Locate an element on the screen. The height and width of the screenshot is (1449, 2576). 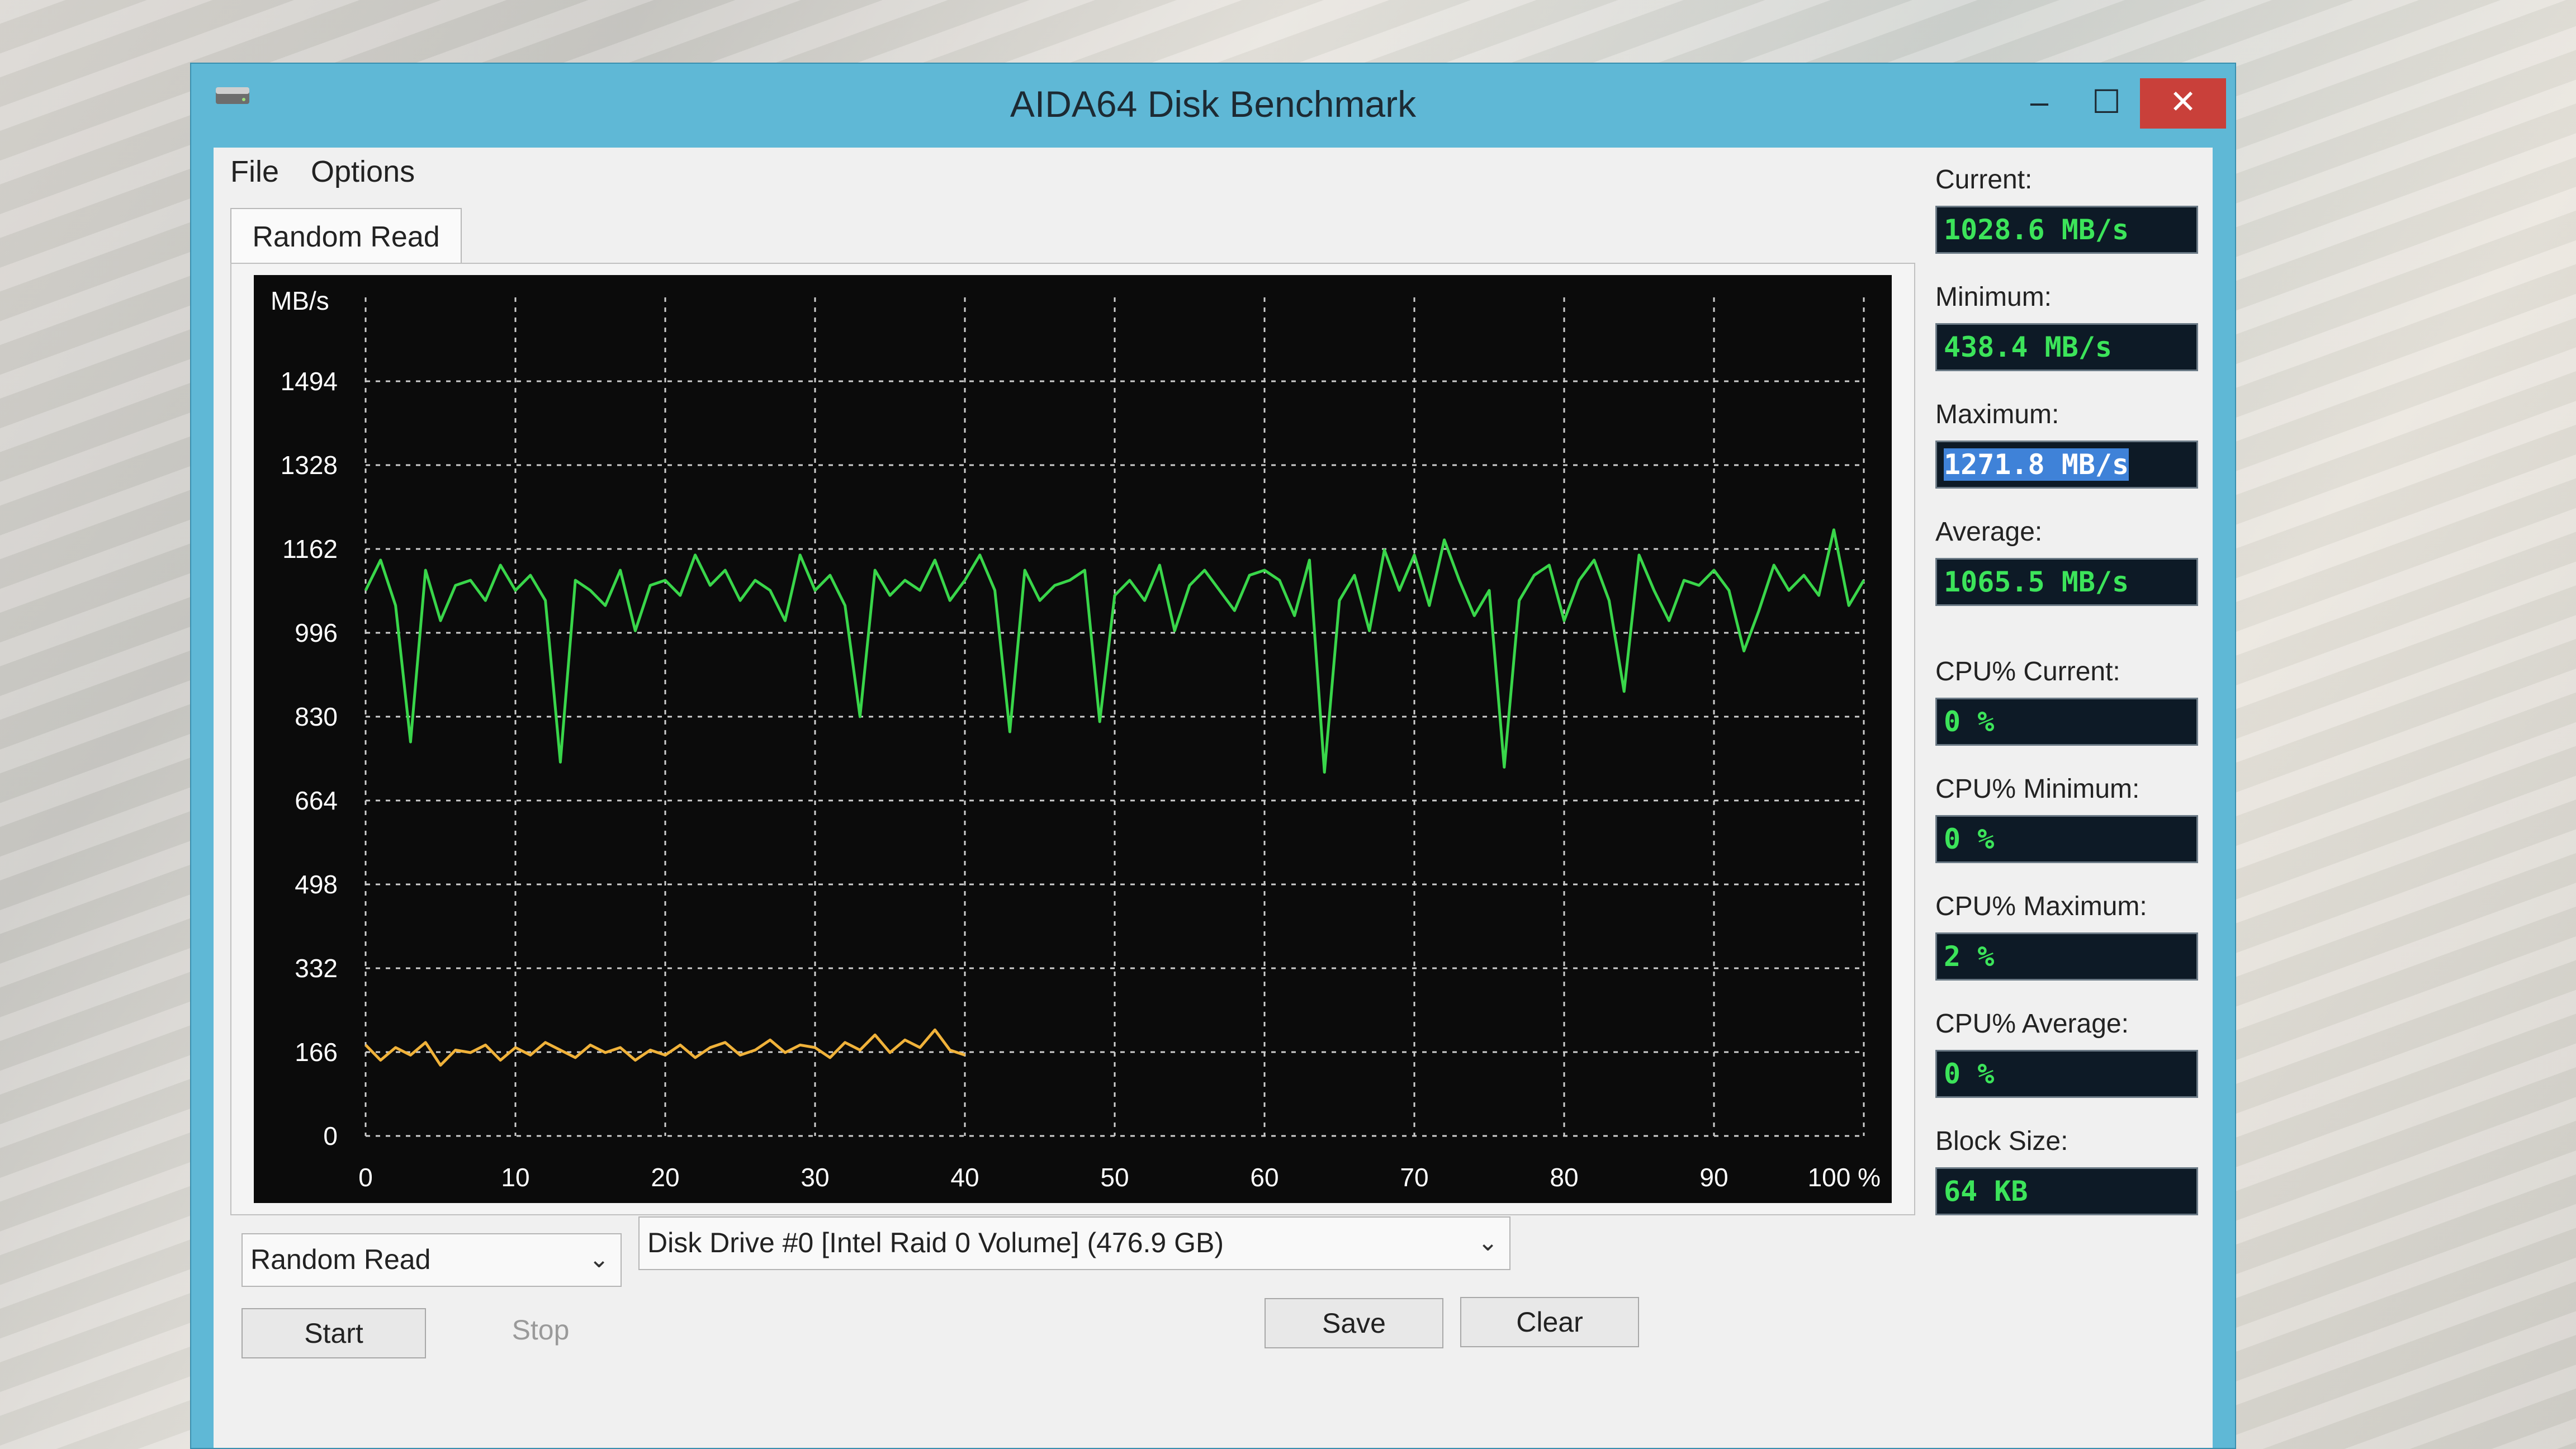
minimum-label: Minimum: is located at coordinates (1993, 297).